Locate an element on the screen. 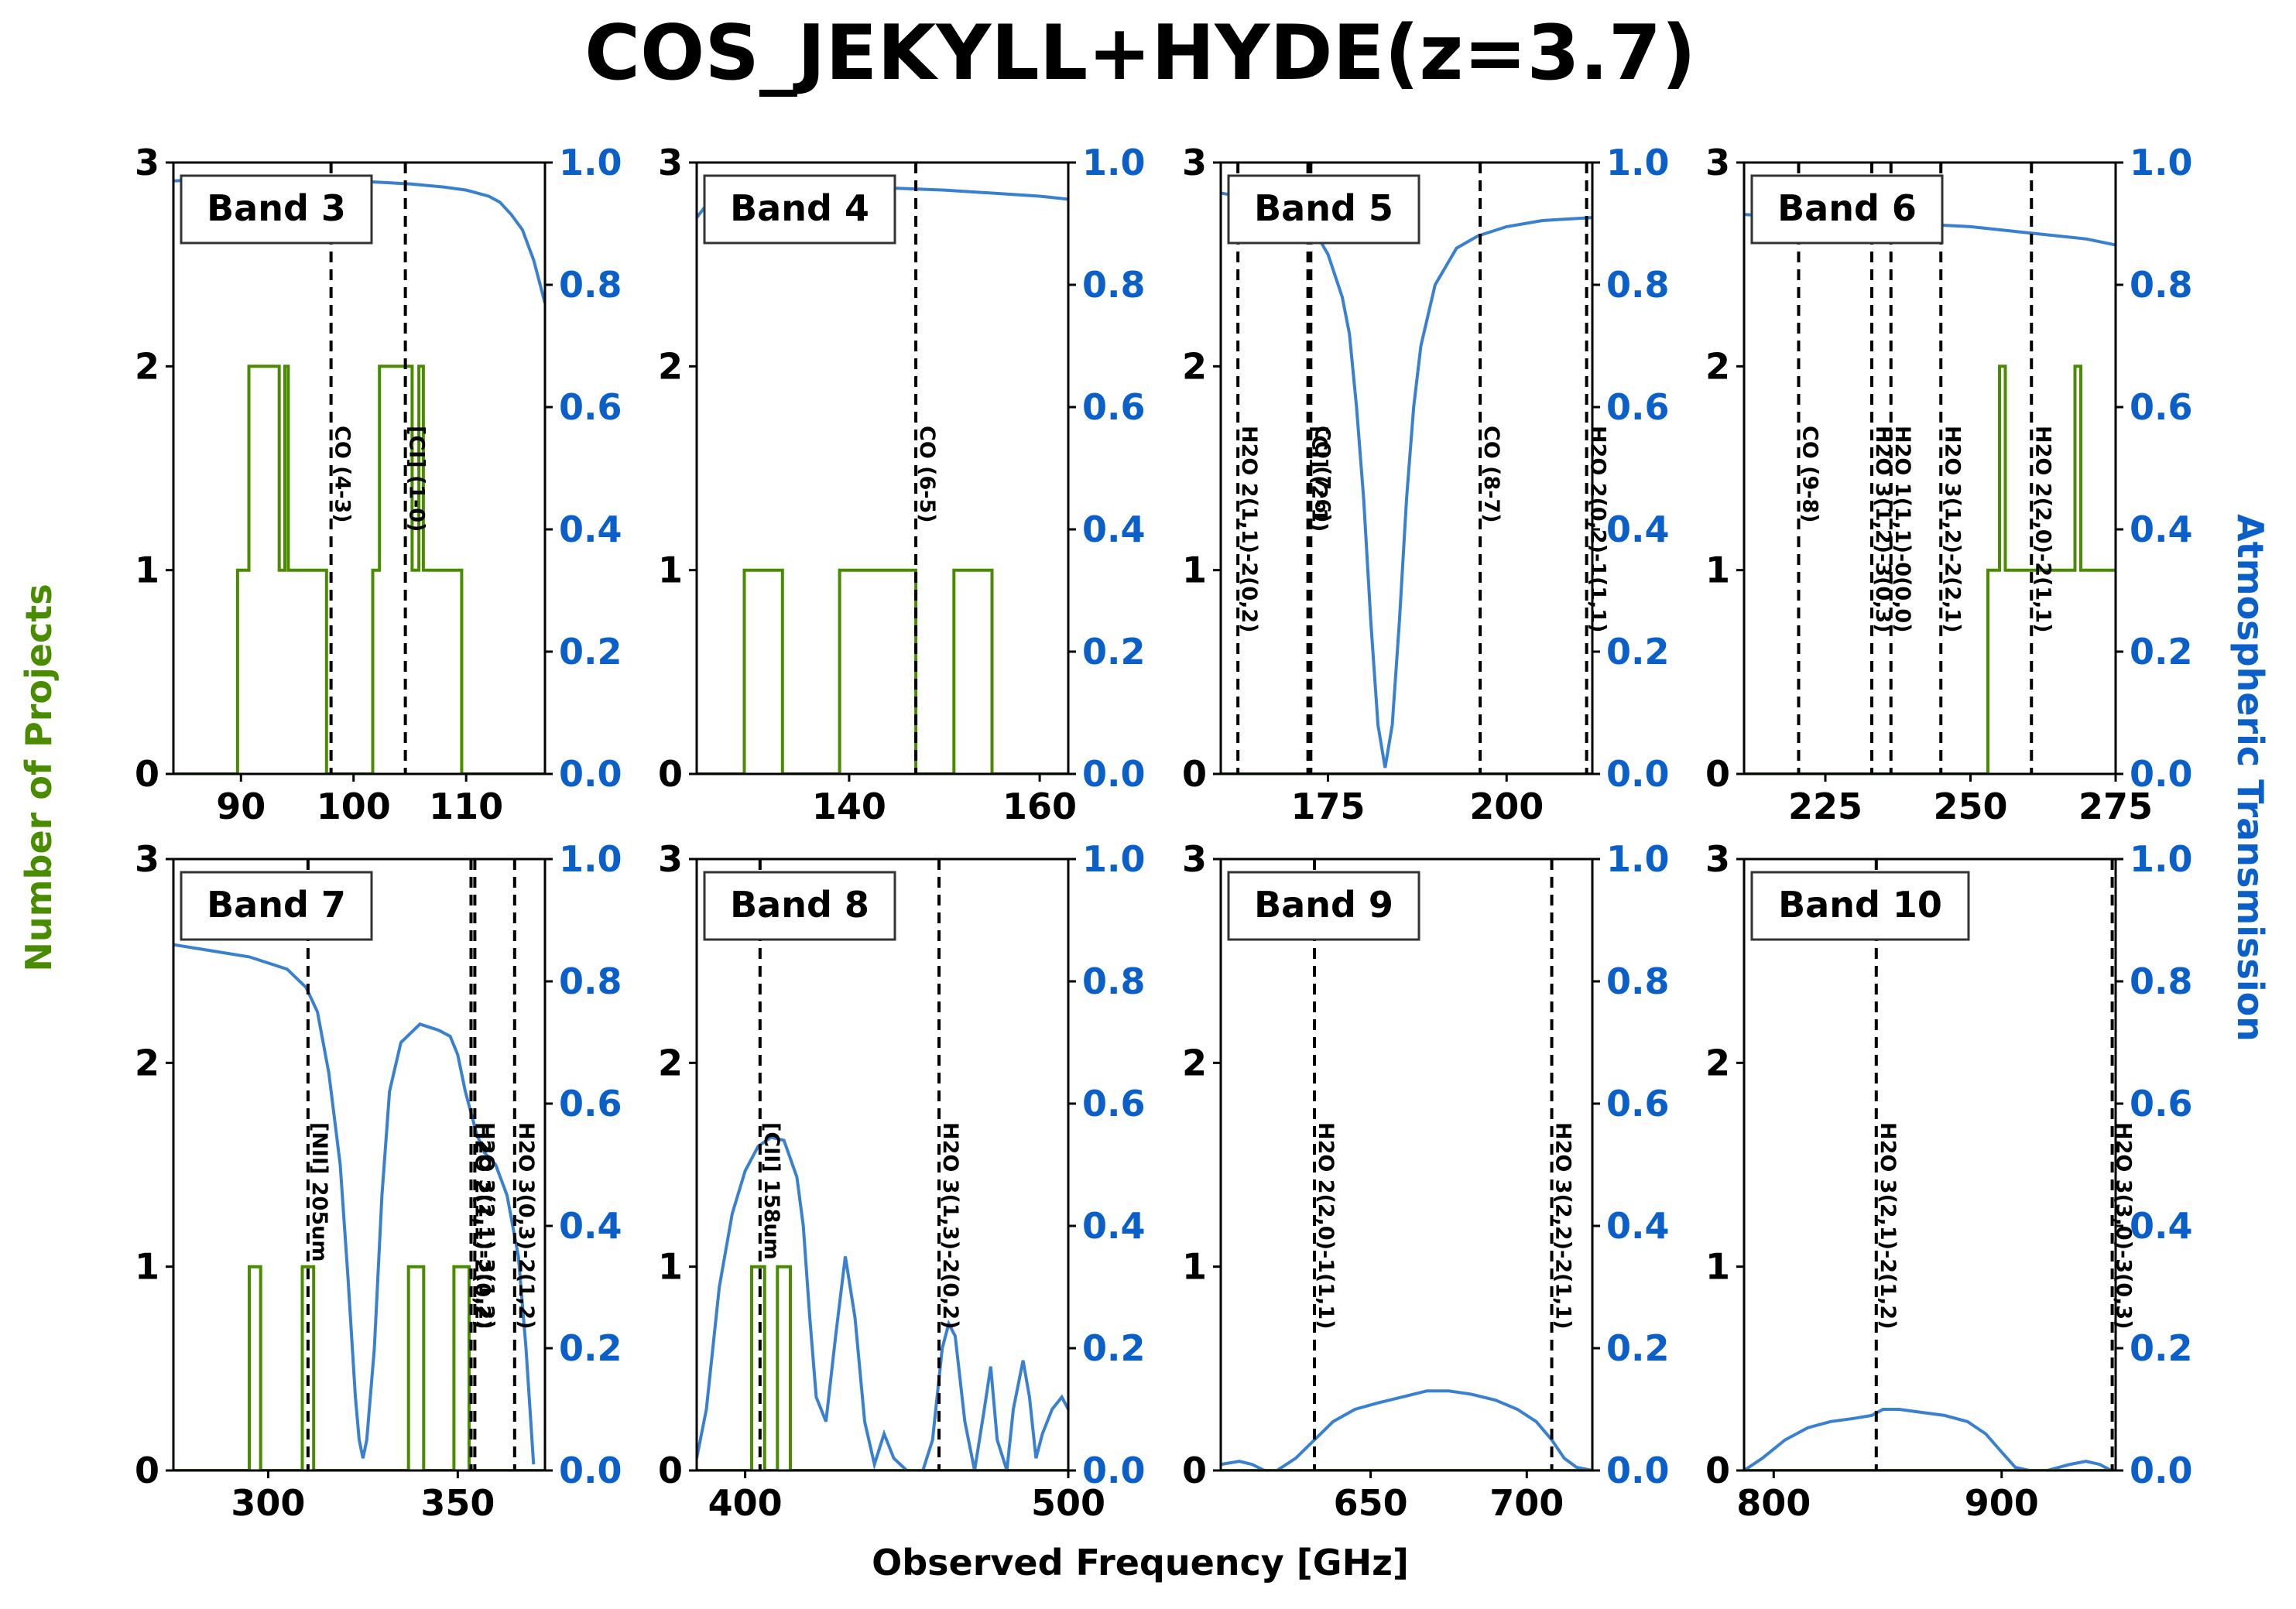 The height and width of the screenshot is (1609, 2296). x-tick-label: 275 is located at coordinates (2115, 806).